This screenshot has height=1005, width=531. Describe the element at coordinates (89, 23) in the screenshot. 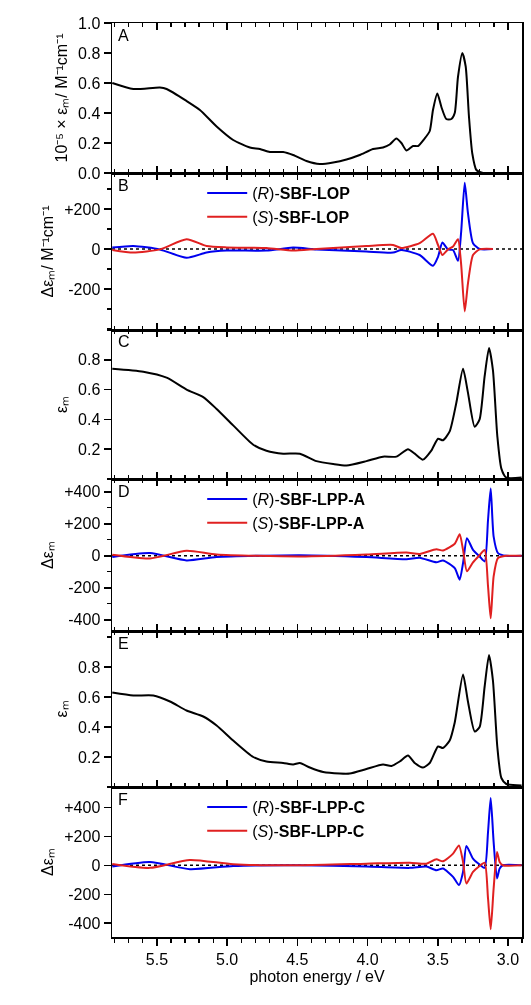

I see `y-tick-label: 1.0` at that location.